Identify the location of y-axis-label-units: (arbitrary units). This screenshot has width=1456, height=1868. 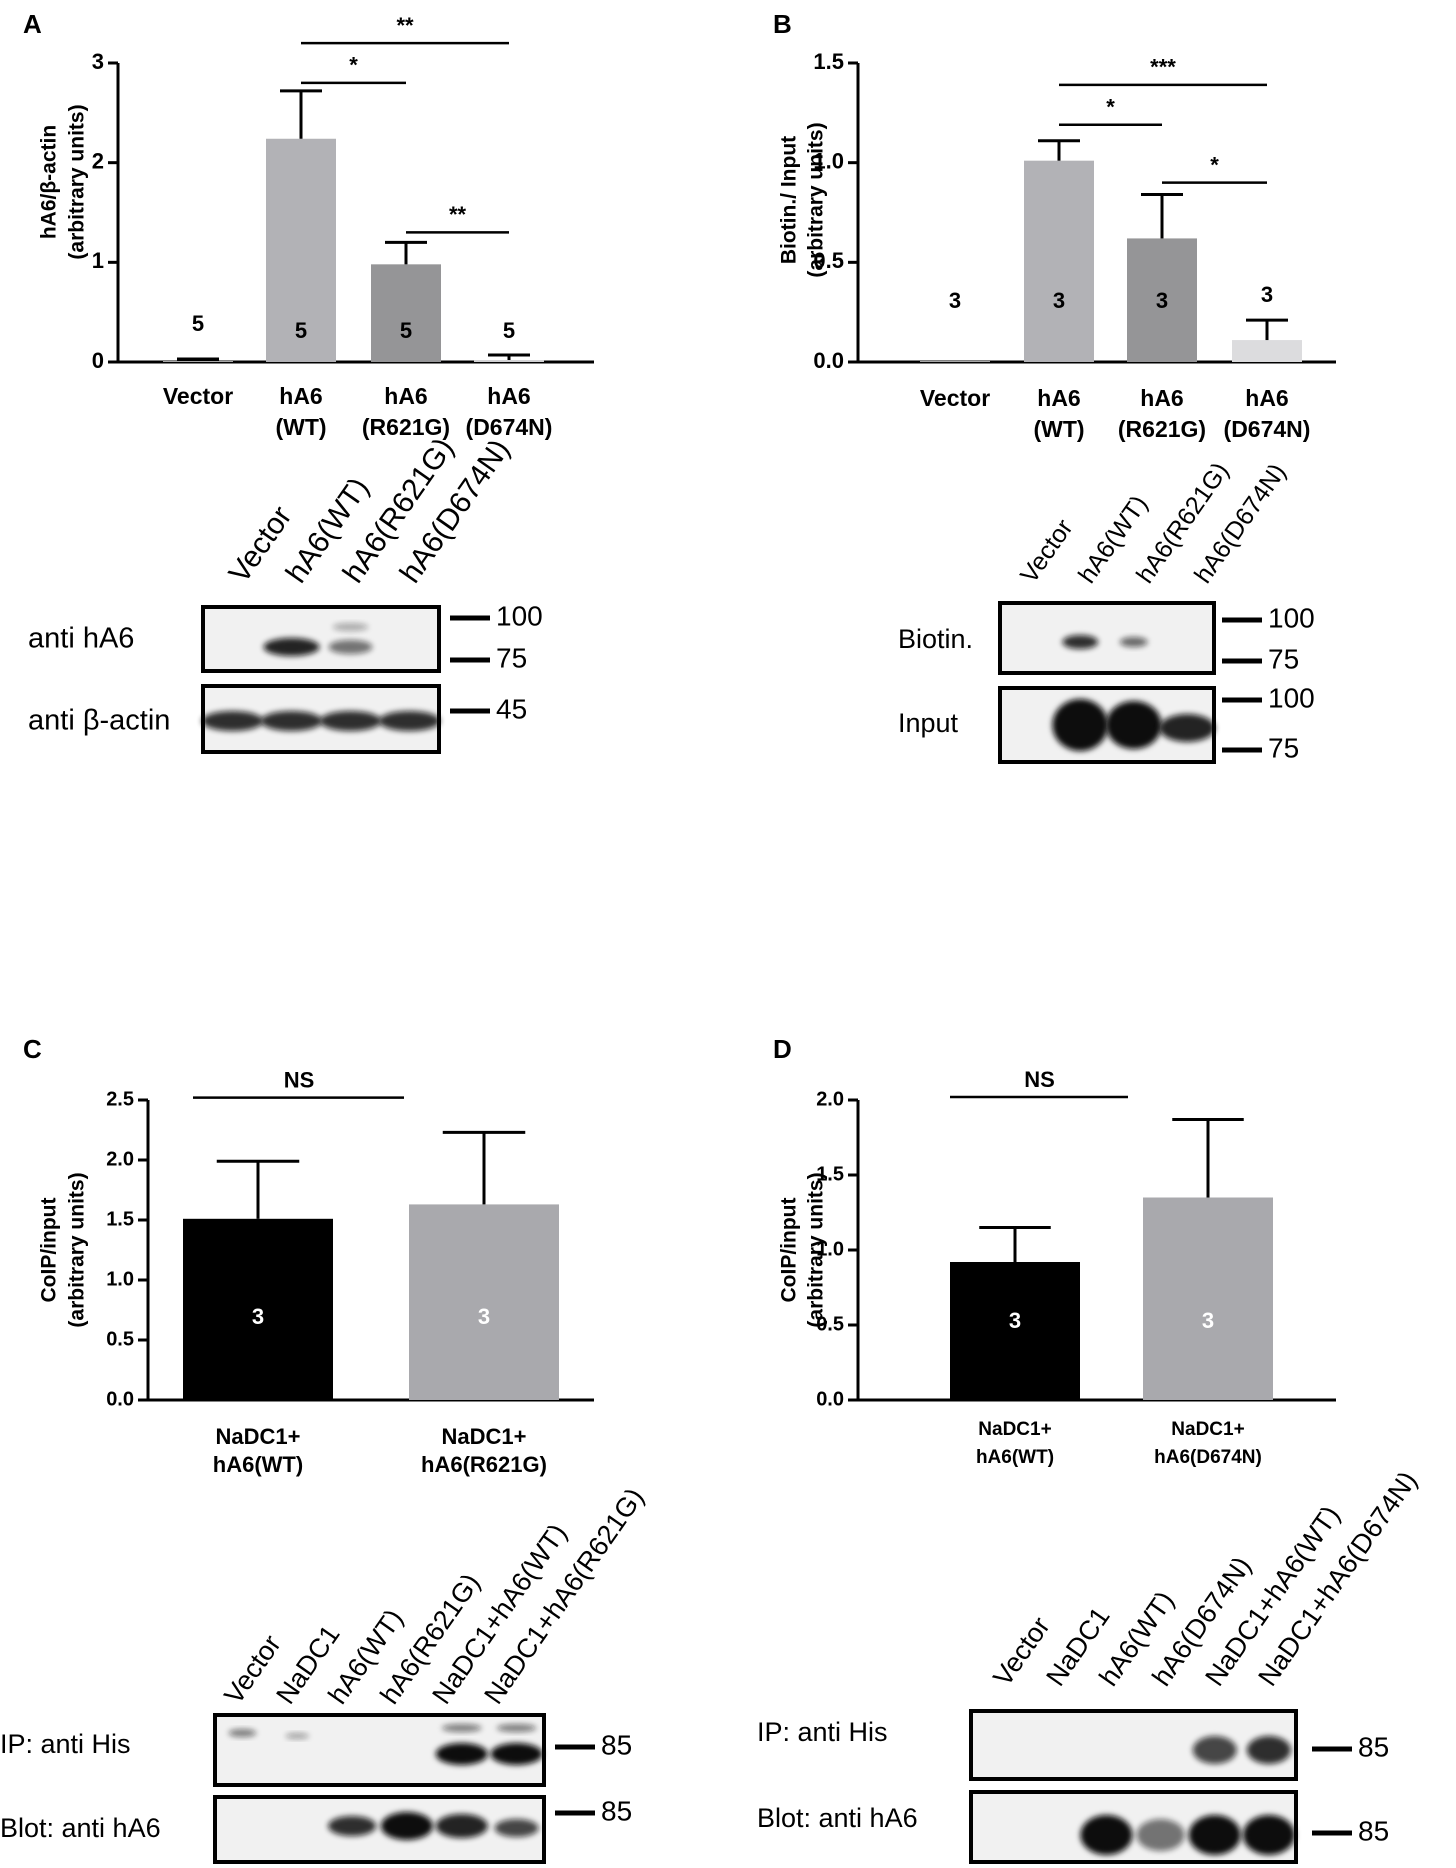
(77, 181).